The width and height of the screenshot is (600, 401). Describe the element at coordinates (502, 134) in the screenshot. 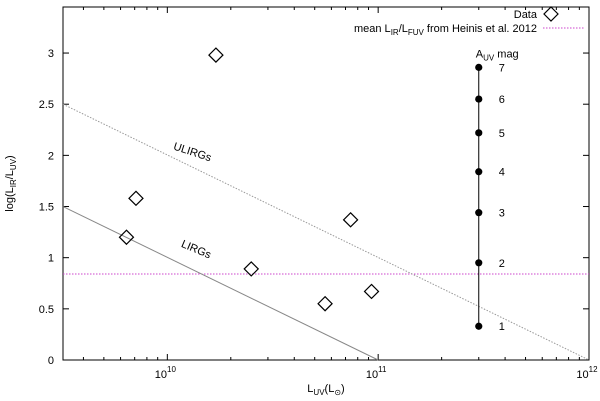

I see `extinction-label: 5` at that location.